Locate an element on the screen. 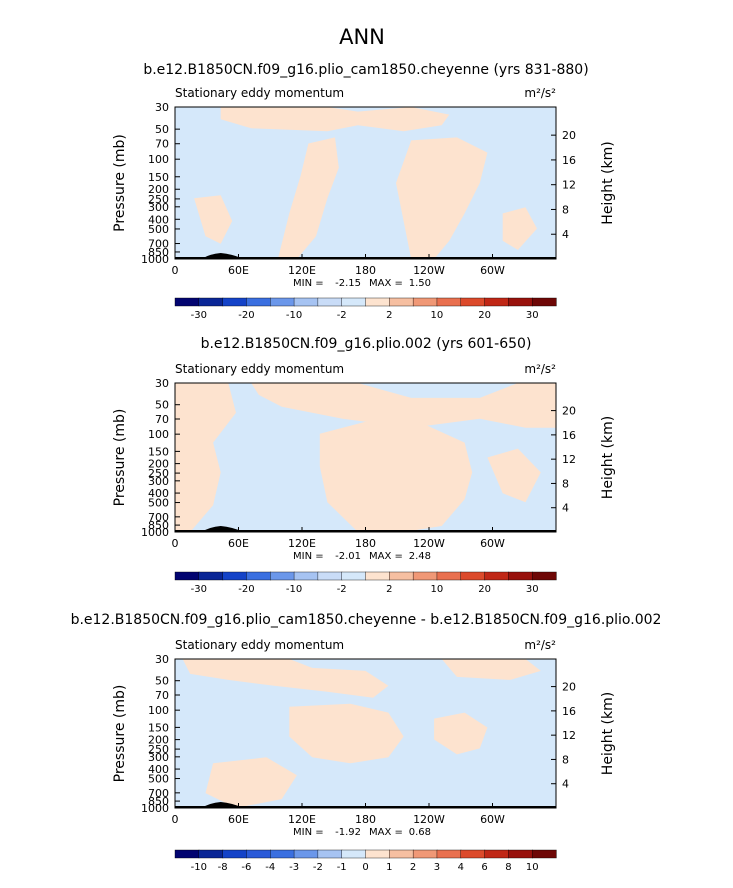 The image size is (733, 888). colorbar-label: 20 is located at coordinates (484, 315).